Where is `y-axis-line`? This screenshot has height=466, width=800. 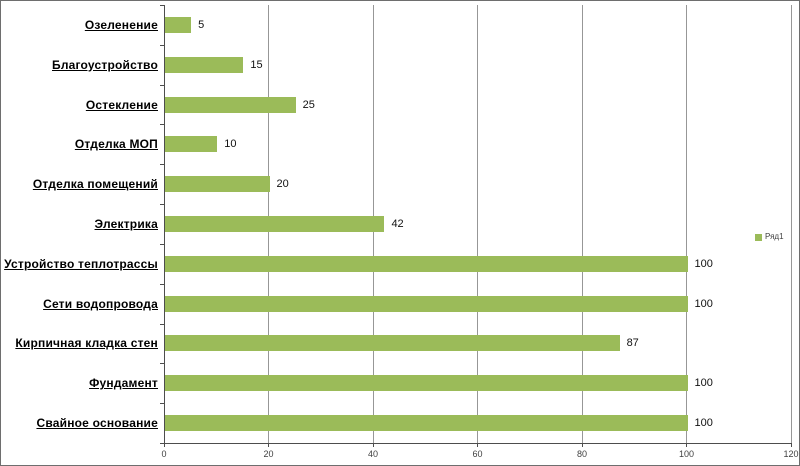 y-axis-line is located at coordinates (164, 224).